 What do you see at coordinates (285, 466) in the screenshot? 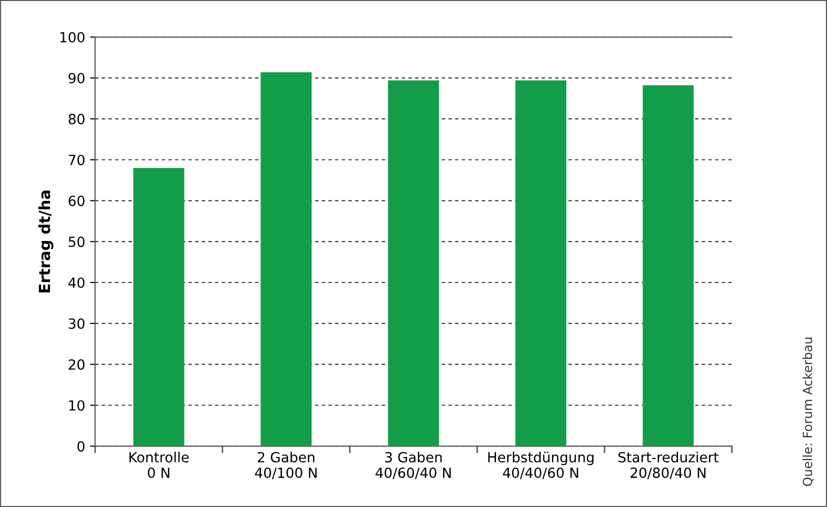
I see `x-tick-label: 2 Gaben 40/100 N` at bounding box center [285, 466].